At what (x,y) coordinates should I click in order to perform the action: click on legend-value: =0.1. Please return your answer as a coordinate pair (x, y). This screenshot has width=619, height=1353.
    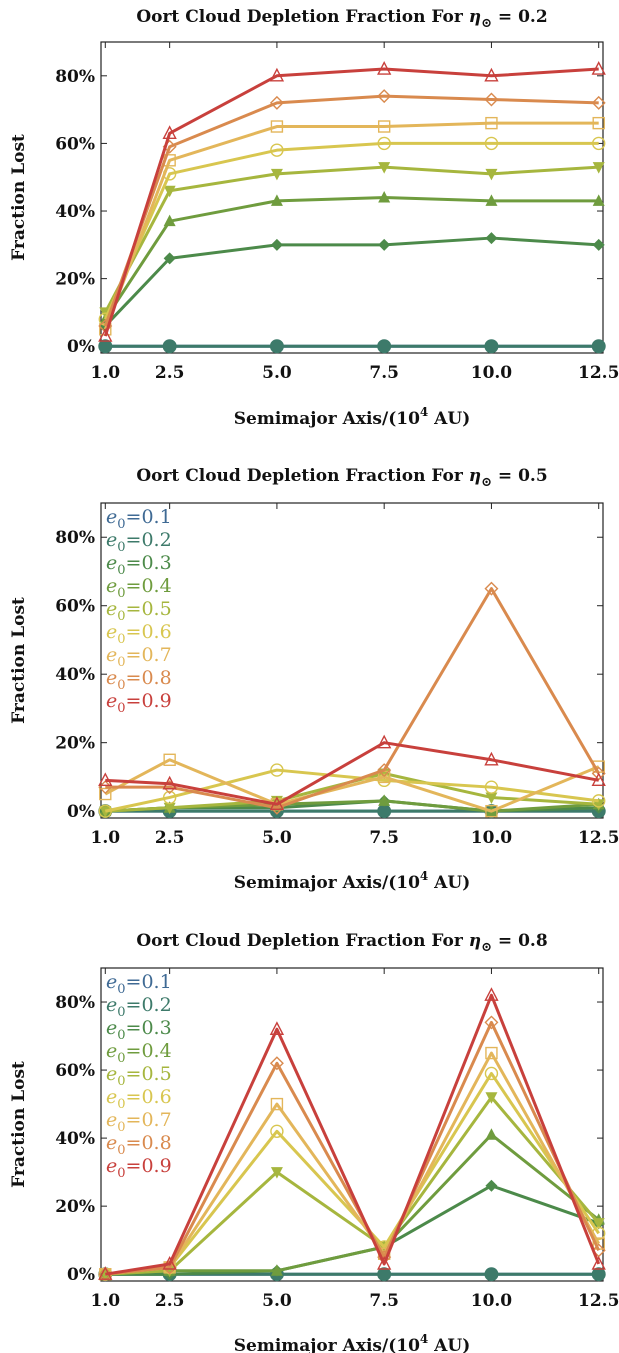
    Looking at the image, I should click on (149, 982).